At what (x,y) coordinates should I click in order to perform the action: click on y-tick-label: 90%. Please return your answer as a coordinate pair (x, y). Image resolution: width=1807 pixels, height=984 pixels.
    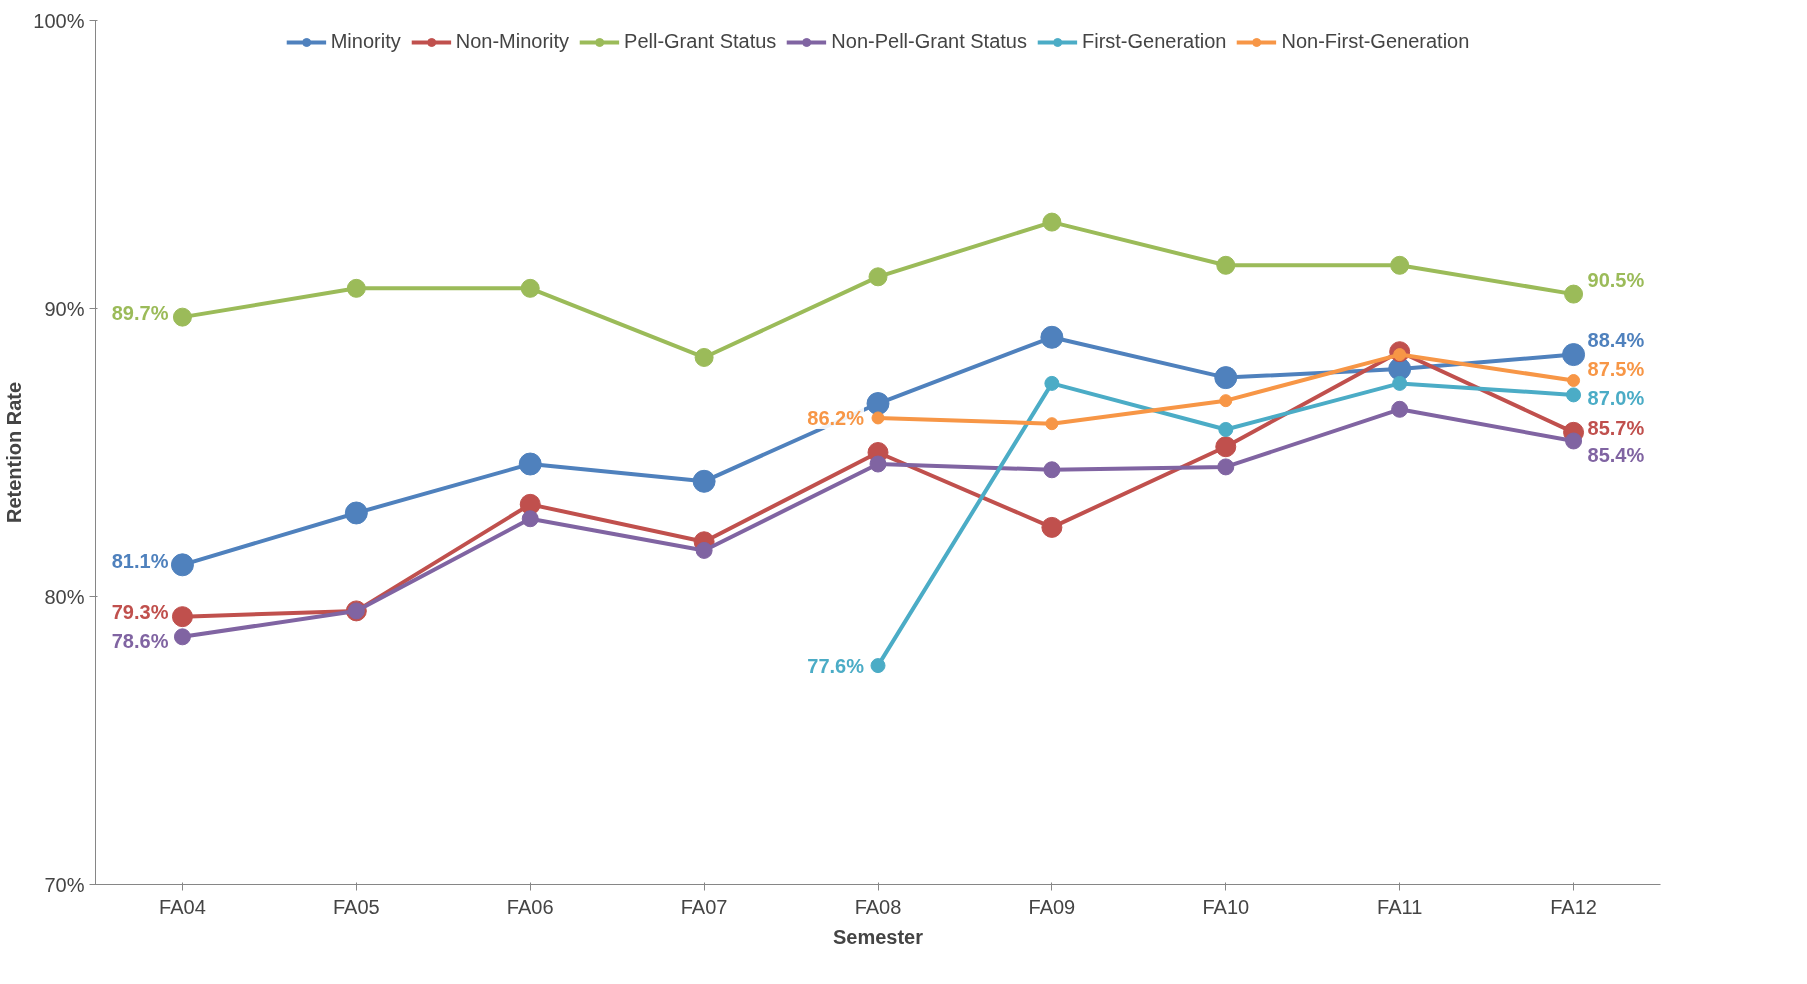
    Looking at the image, I should click on (64, 308).